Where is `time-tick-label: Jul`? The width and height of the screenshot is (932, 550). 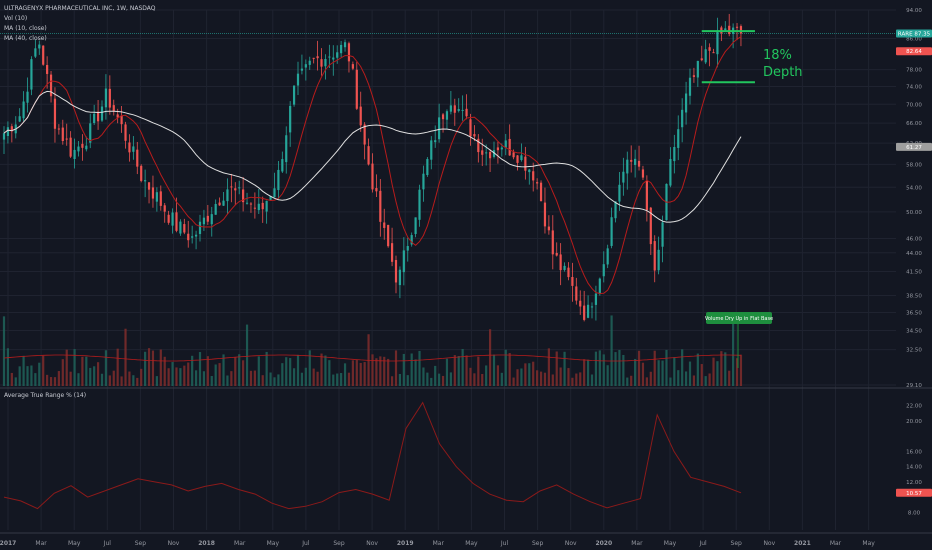
time-tick-label: Jul is located at coordinates (305, 543).